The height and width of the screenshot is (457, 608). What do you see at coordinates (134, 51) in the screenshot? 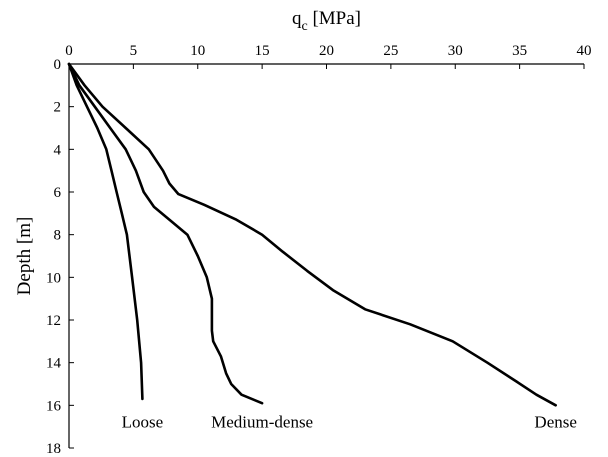
I see `x-tick-label: 5` at bounding box center [134, 51].